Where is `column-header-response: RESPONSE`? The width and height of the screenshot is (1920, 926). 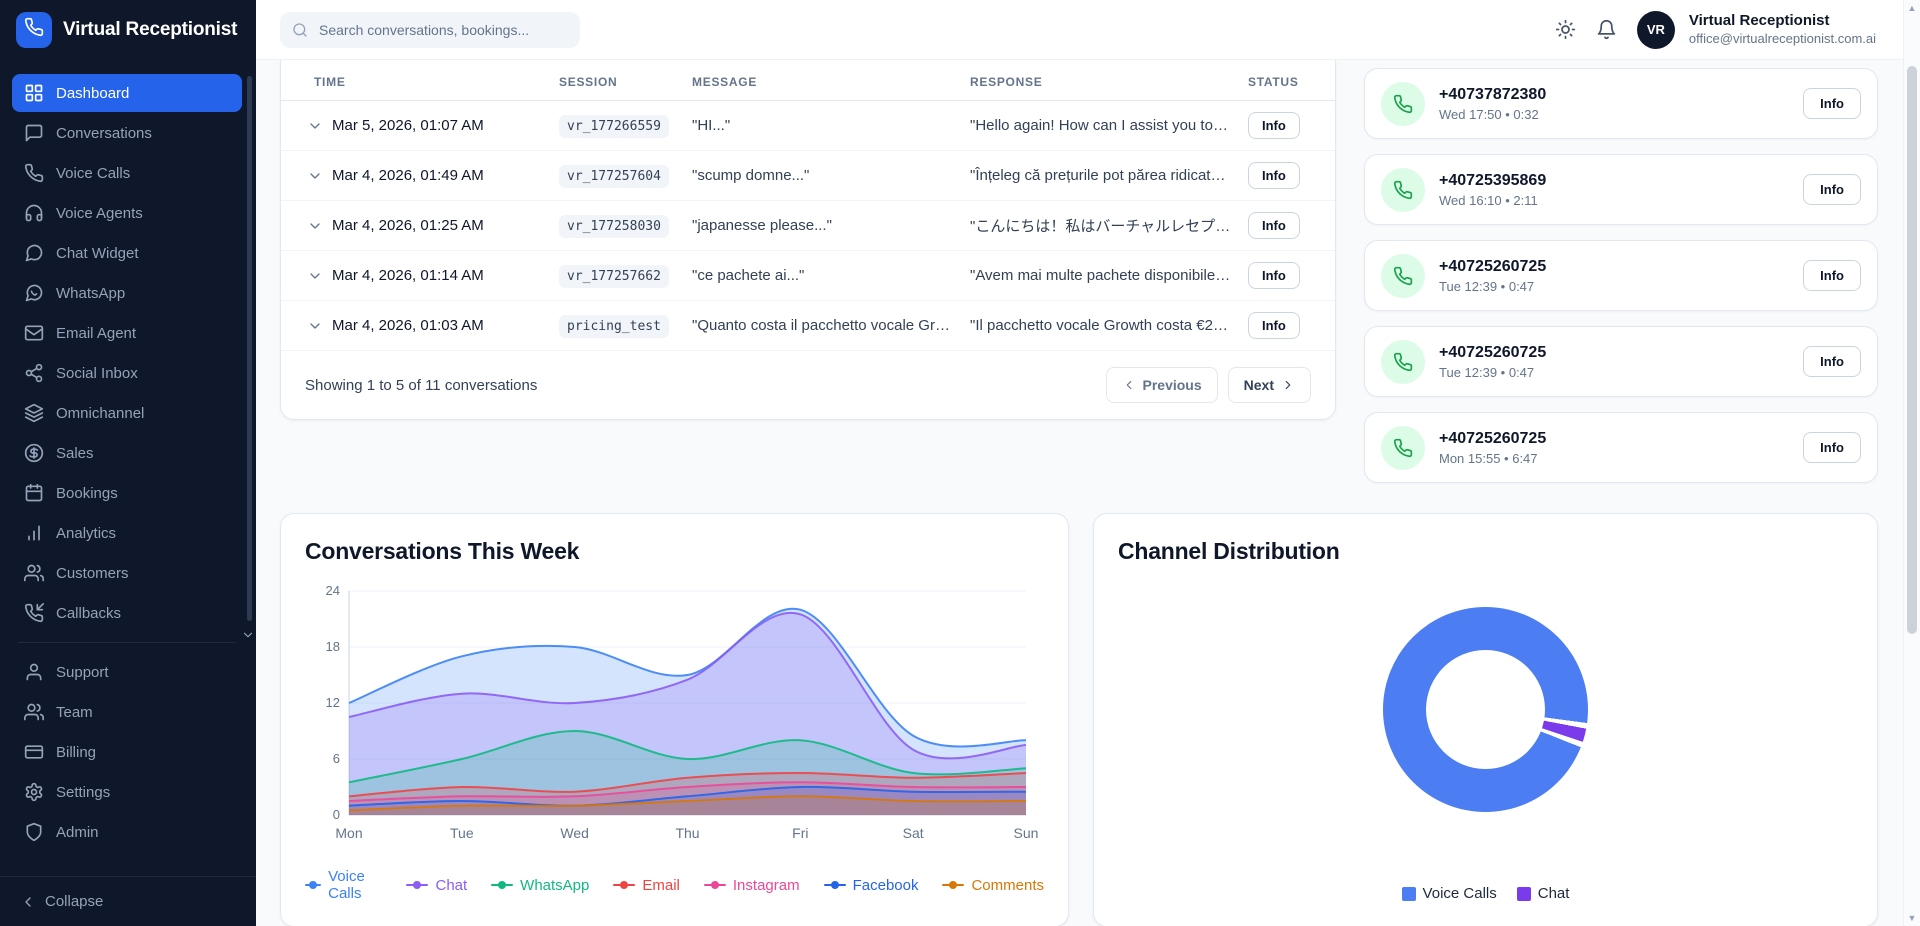 column-header-response: RESPONSE is located at coordinates (1101, 80).